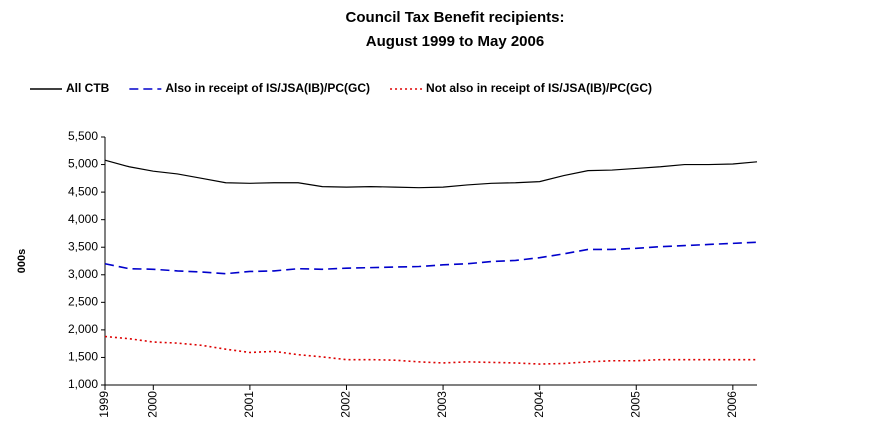  I want to click on y-tick-label: 4,000, so click(83, 219).